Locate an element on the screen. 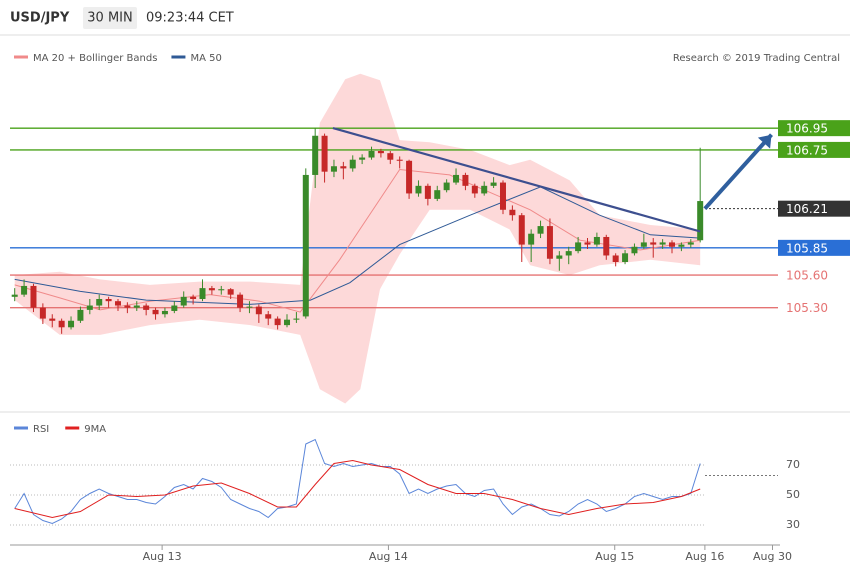 This screenshot has width=850, height=576. x-tick-label: Aug 13 is located at coordinates (162, 556).